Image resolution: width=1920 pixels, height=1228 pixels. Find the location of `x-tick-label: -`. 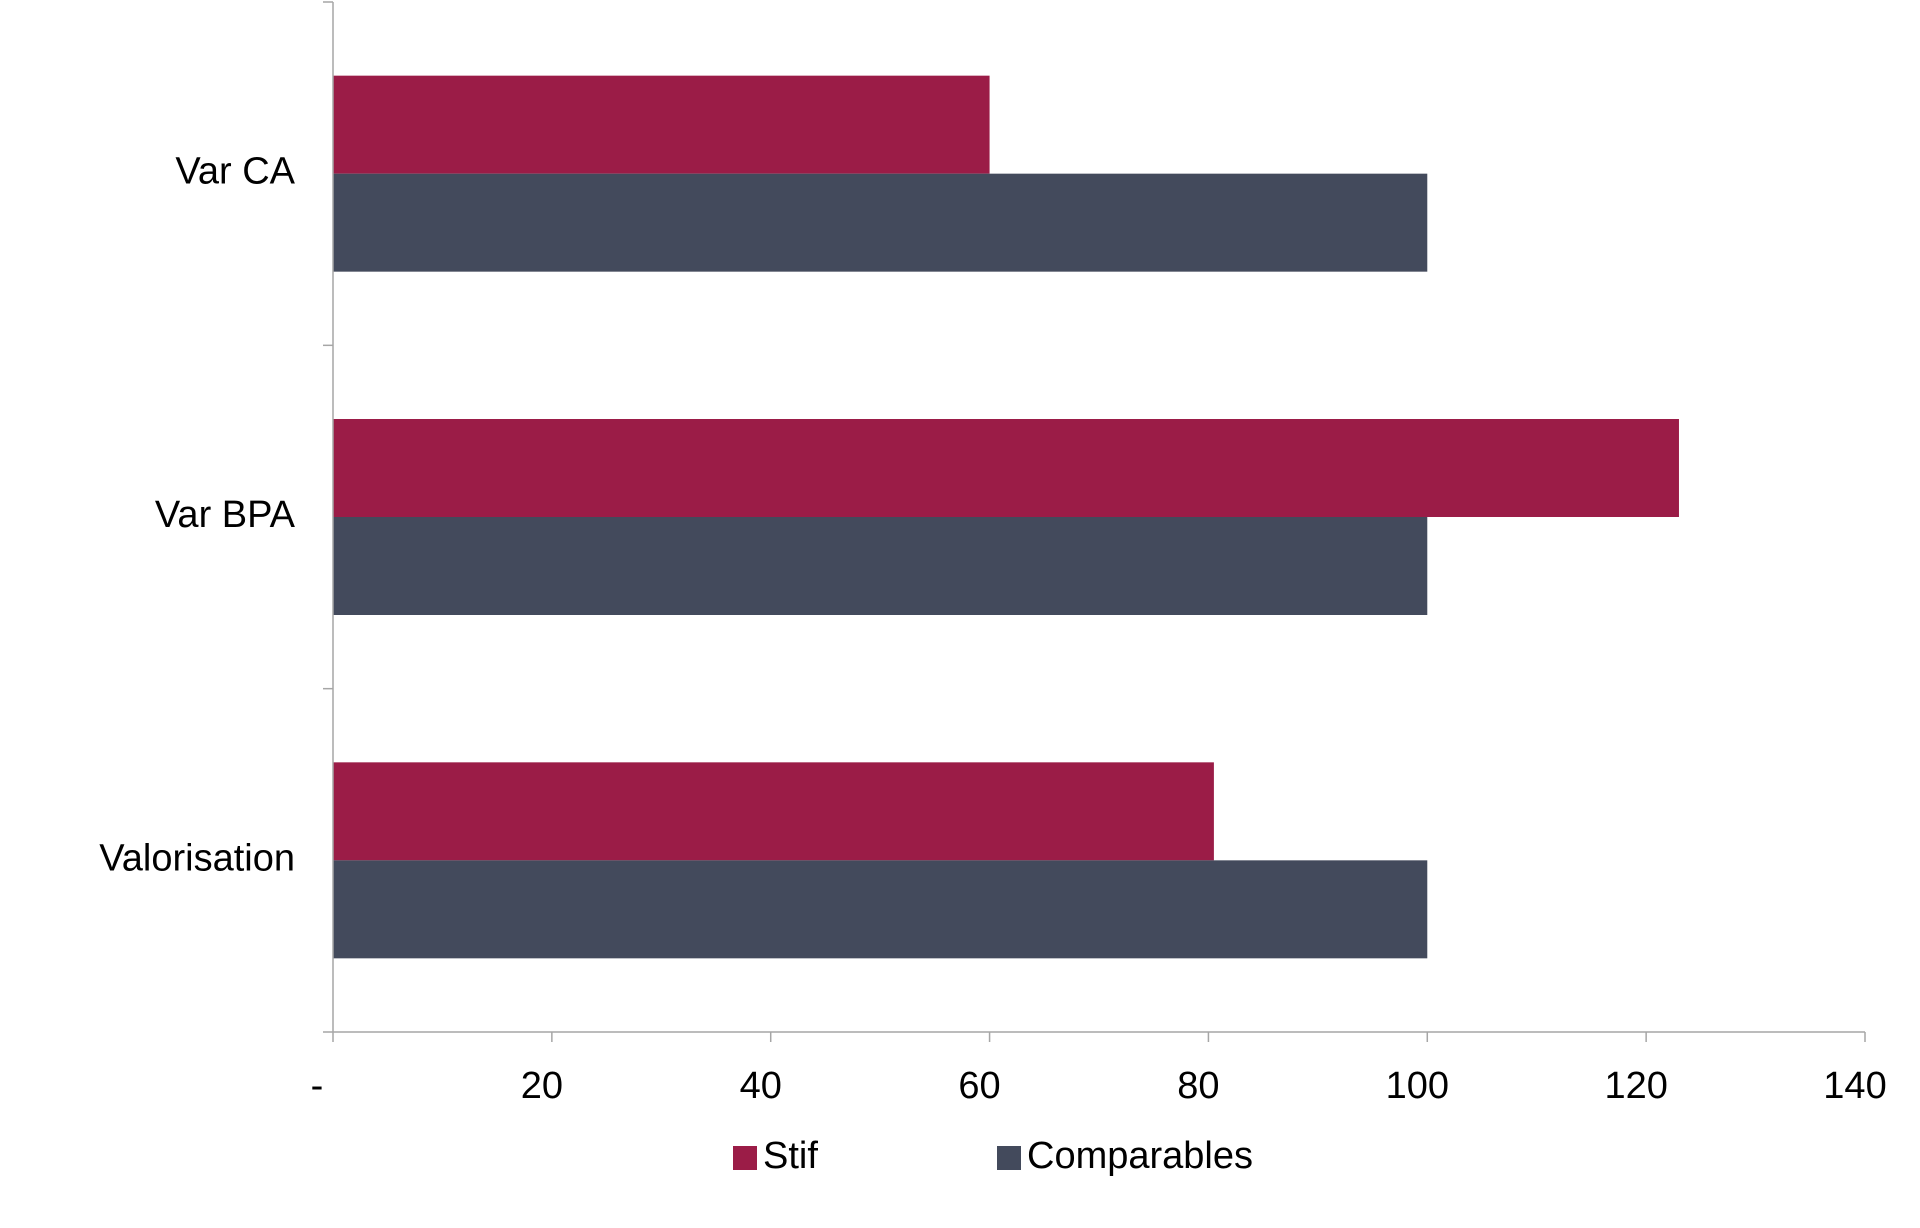

x-tick-label: - is located at coordinates (317, 1086).